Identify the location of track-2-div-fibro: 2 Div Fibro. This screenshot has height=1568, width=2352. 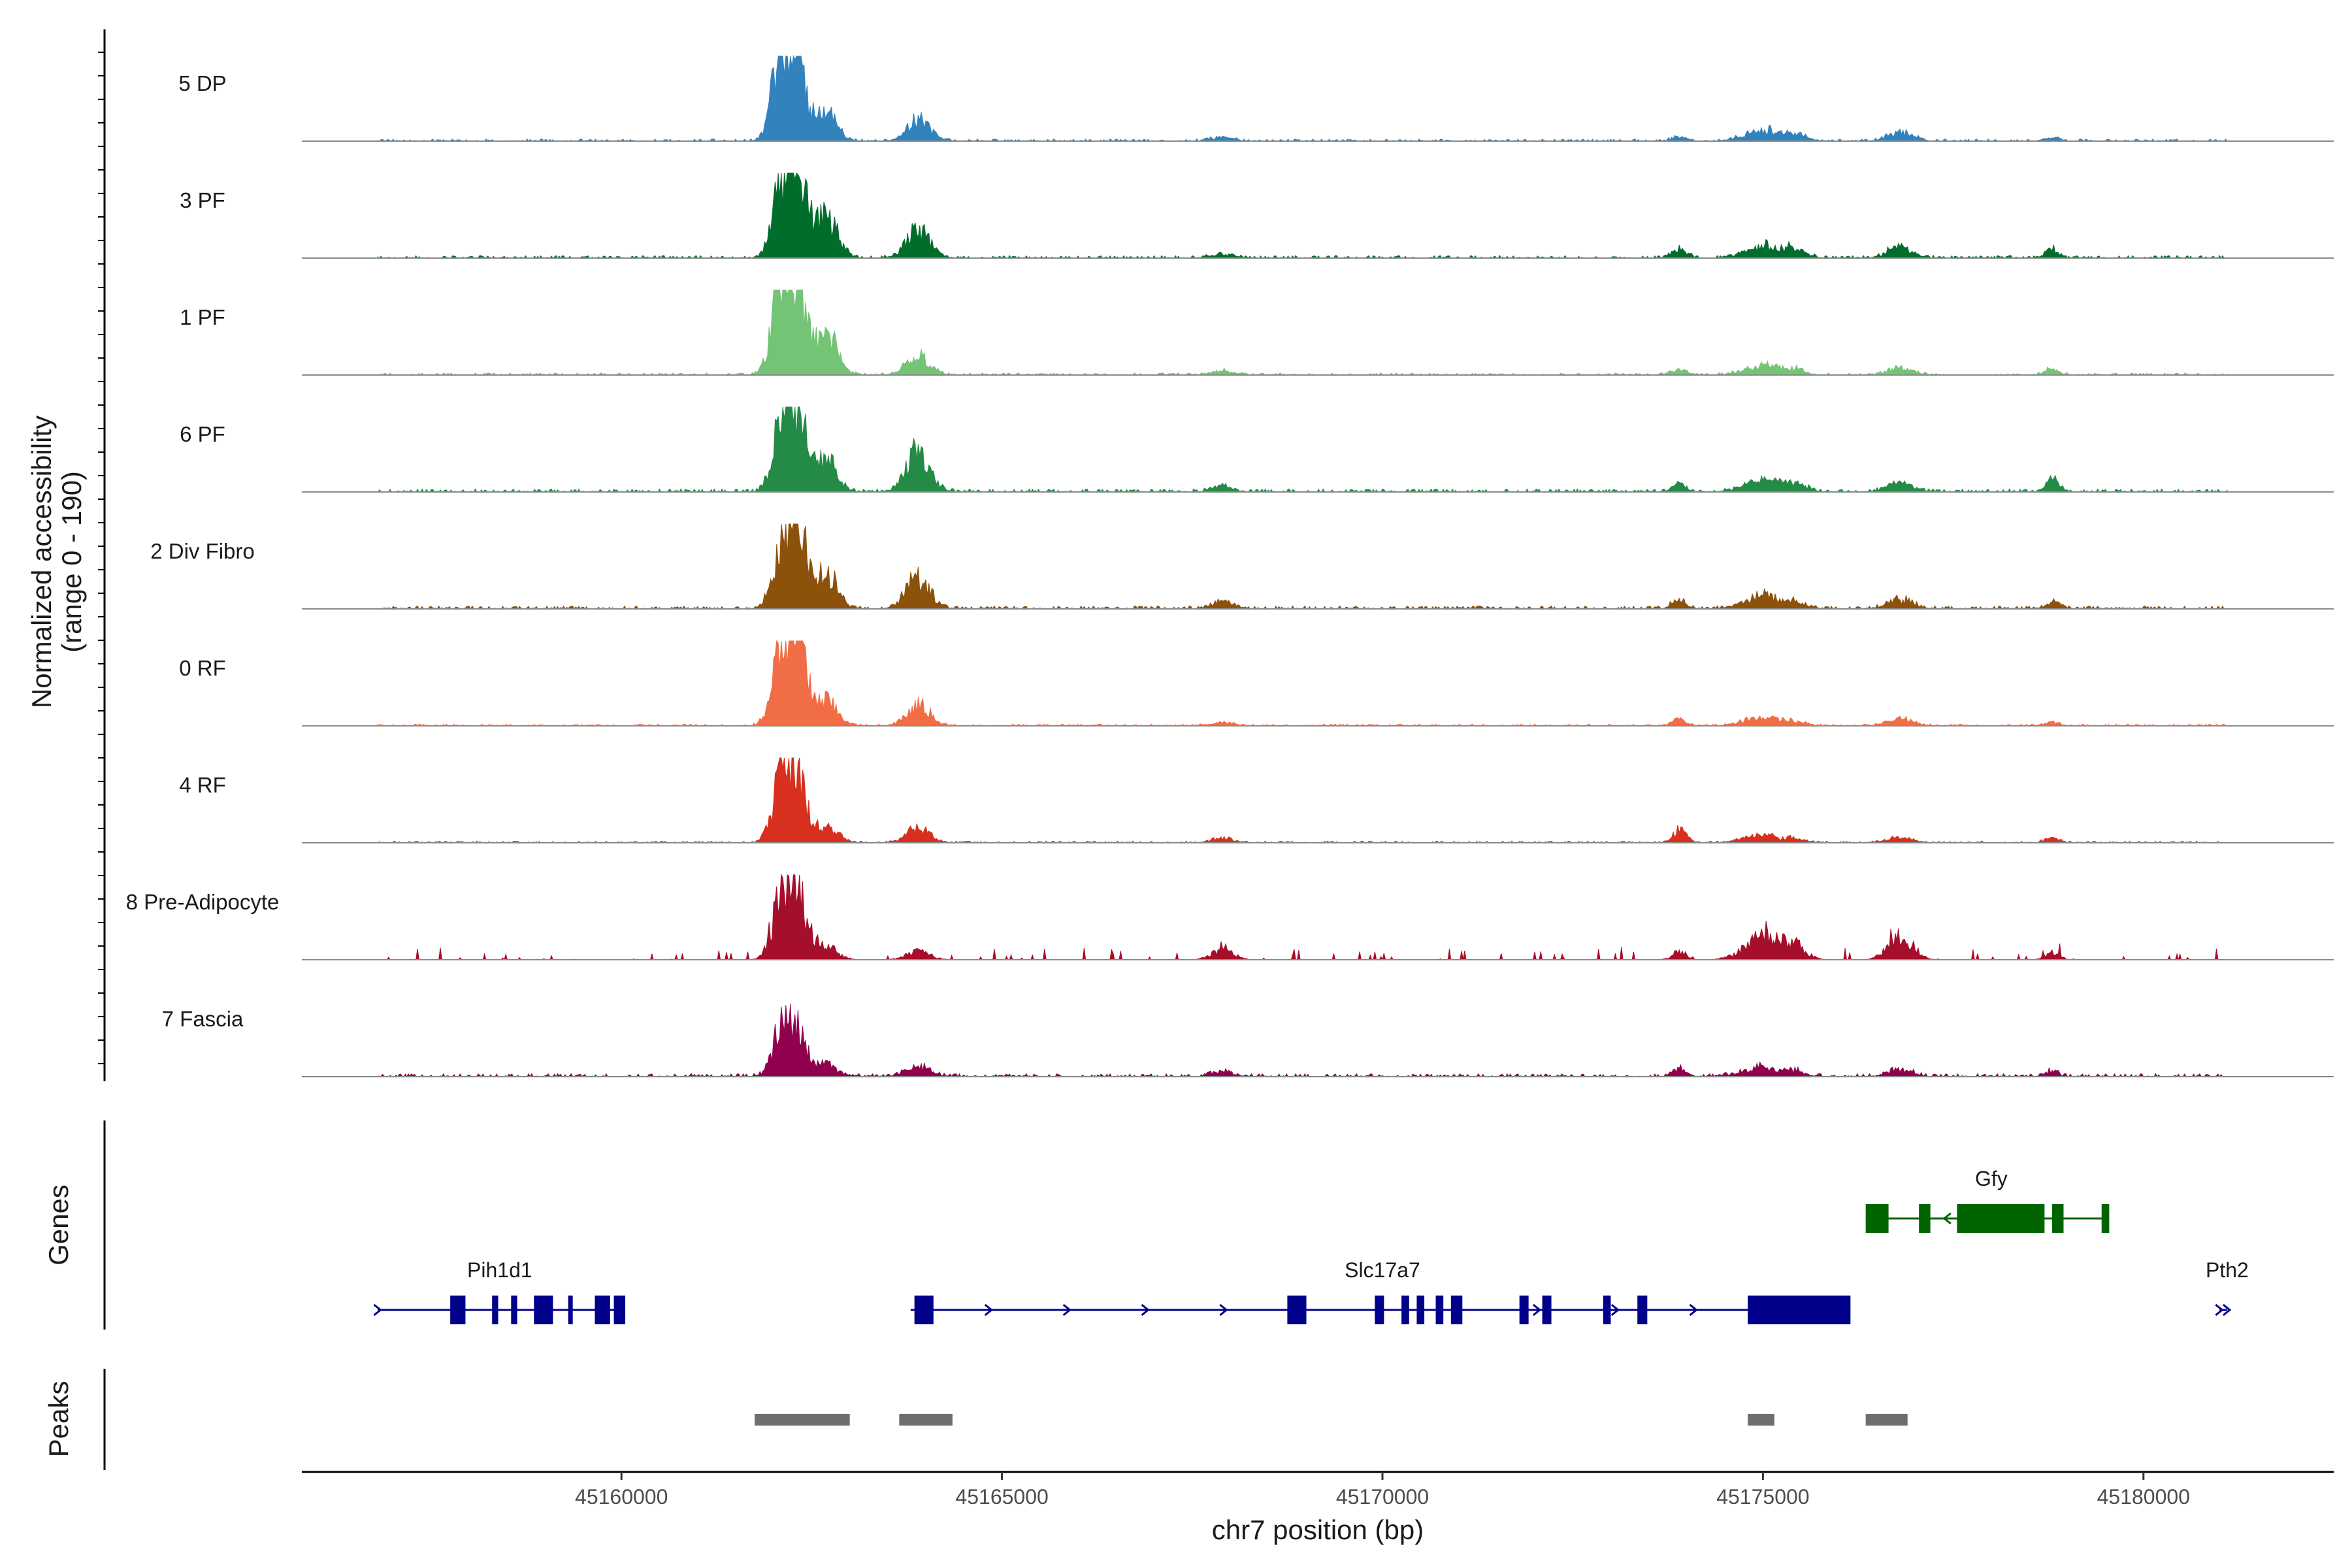
(1242, 566).